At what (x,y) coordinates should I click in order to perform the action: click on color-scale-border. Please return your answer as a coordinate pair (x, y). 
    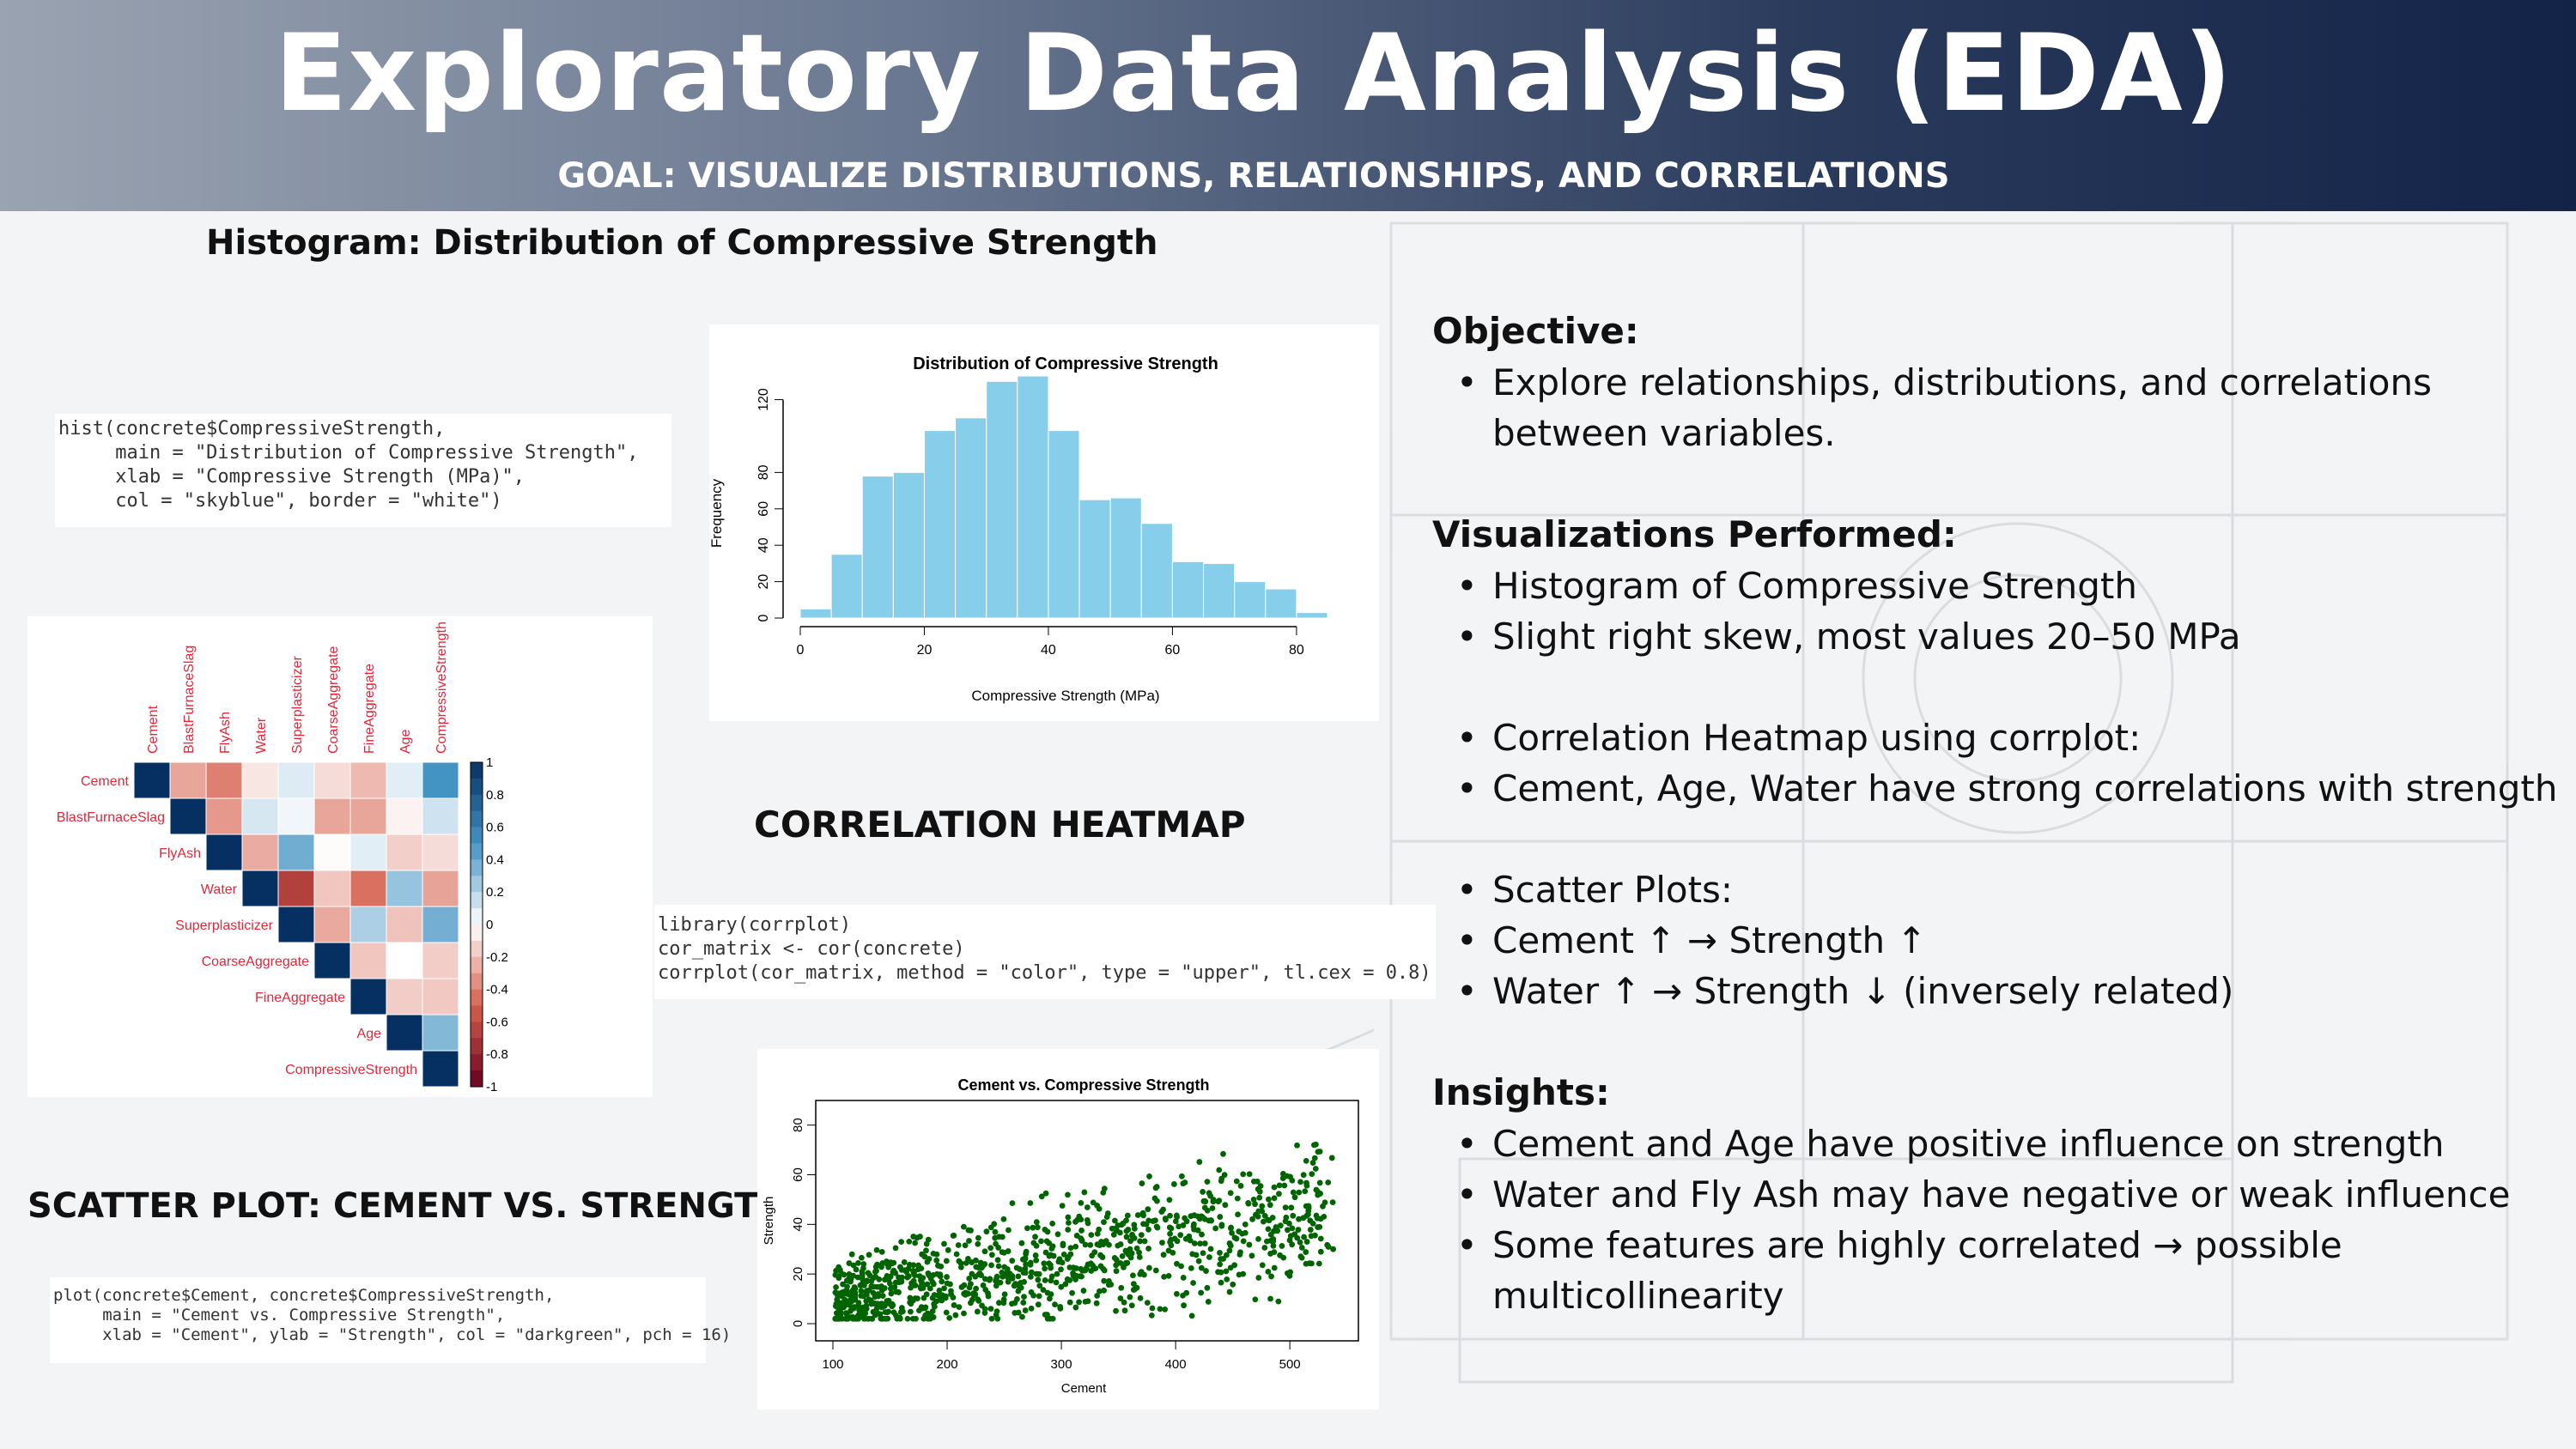
    Looking at the image, I should click on (477, 924).